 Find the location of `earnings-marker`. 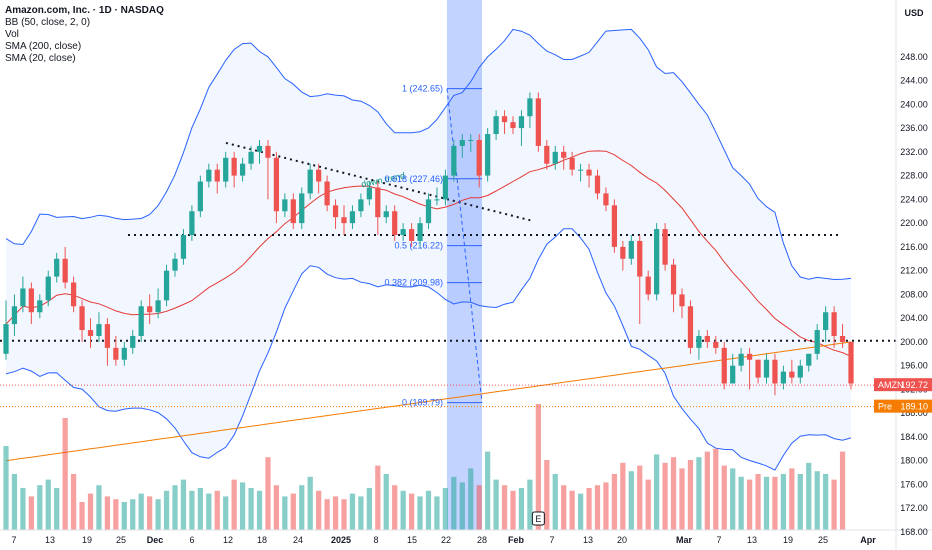

earnings-marker is located at coordinates (538, 518).